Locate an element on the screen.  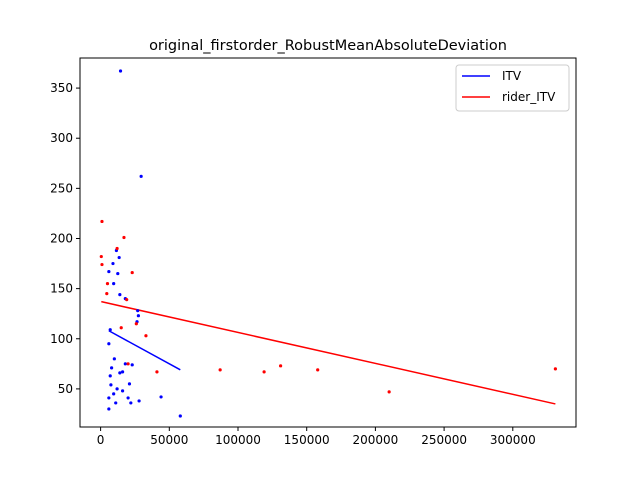
y-tick-label: 100 is located at coordinates (61, 339).